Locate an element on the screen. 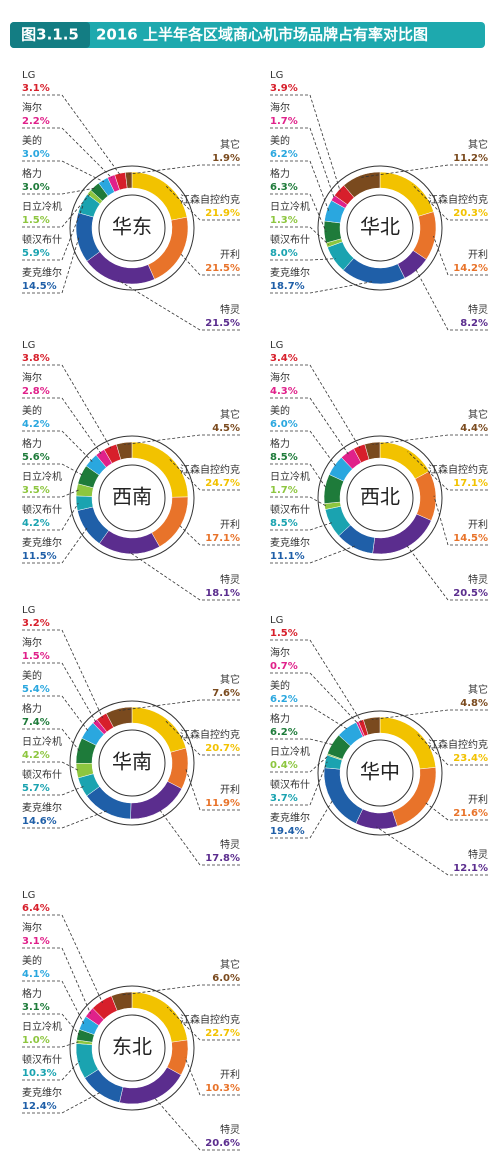 This screenshot has width=497, height=1151. inner-circle is located at coordinates (380, 773).